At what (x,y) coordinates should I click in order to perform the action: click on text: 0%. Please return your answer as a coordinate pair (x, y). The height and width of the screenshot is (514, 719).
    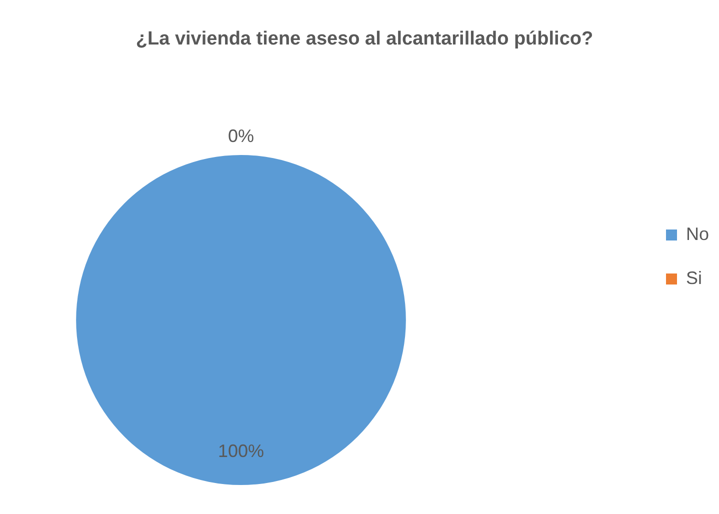
    Looking at the image, I should click on (241, 136).